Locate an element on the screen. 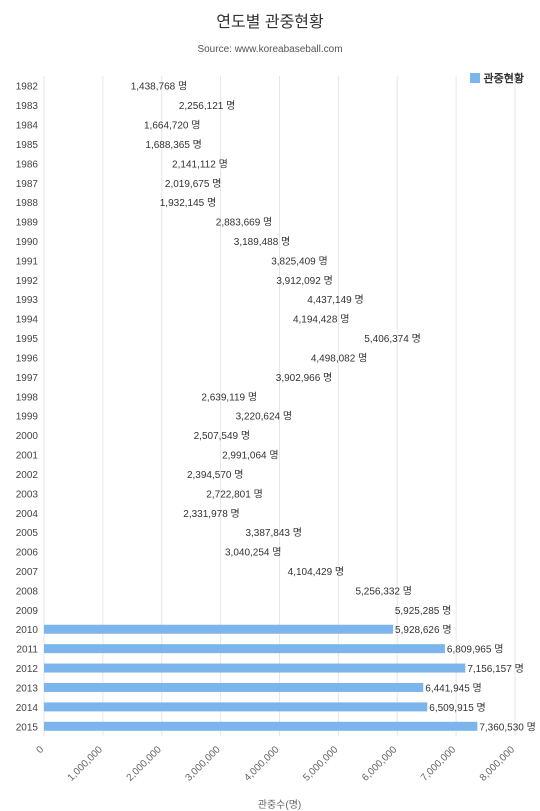 The height and width of the screenshot is (811, 540). data-label: 3,387,843 명 is located at coordinates (273, 533).